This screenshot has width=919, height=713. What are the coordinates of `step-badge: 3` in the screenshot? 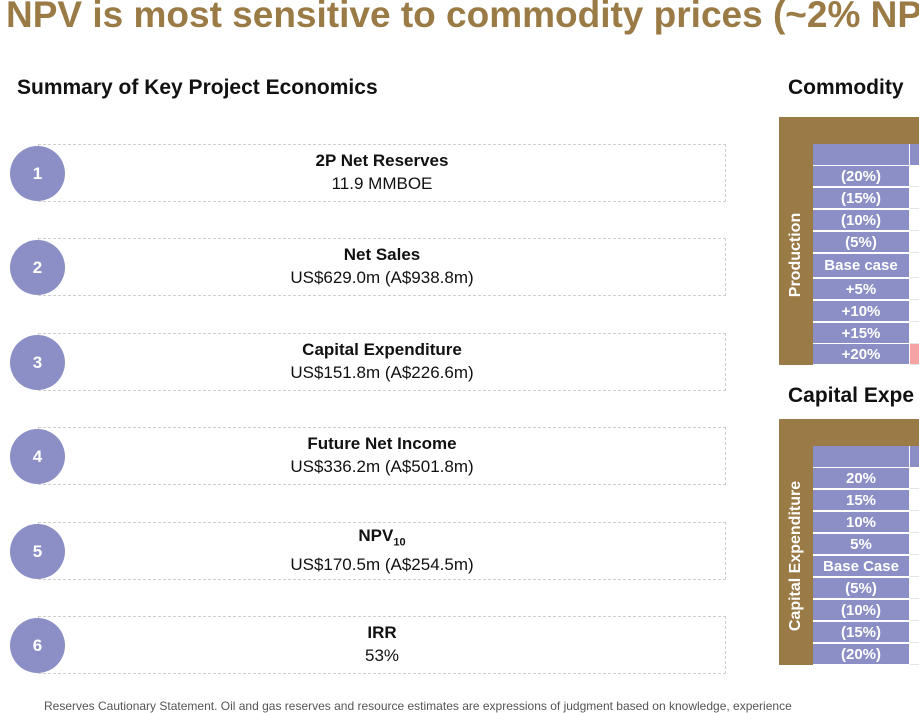 It's located at (37, 362).